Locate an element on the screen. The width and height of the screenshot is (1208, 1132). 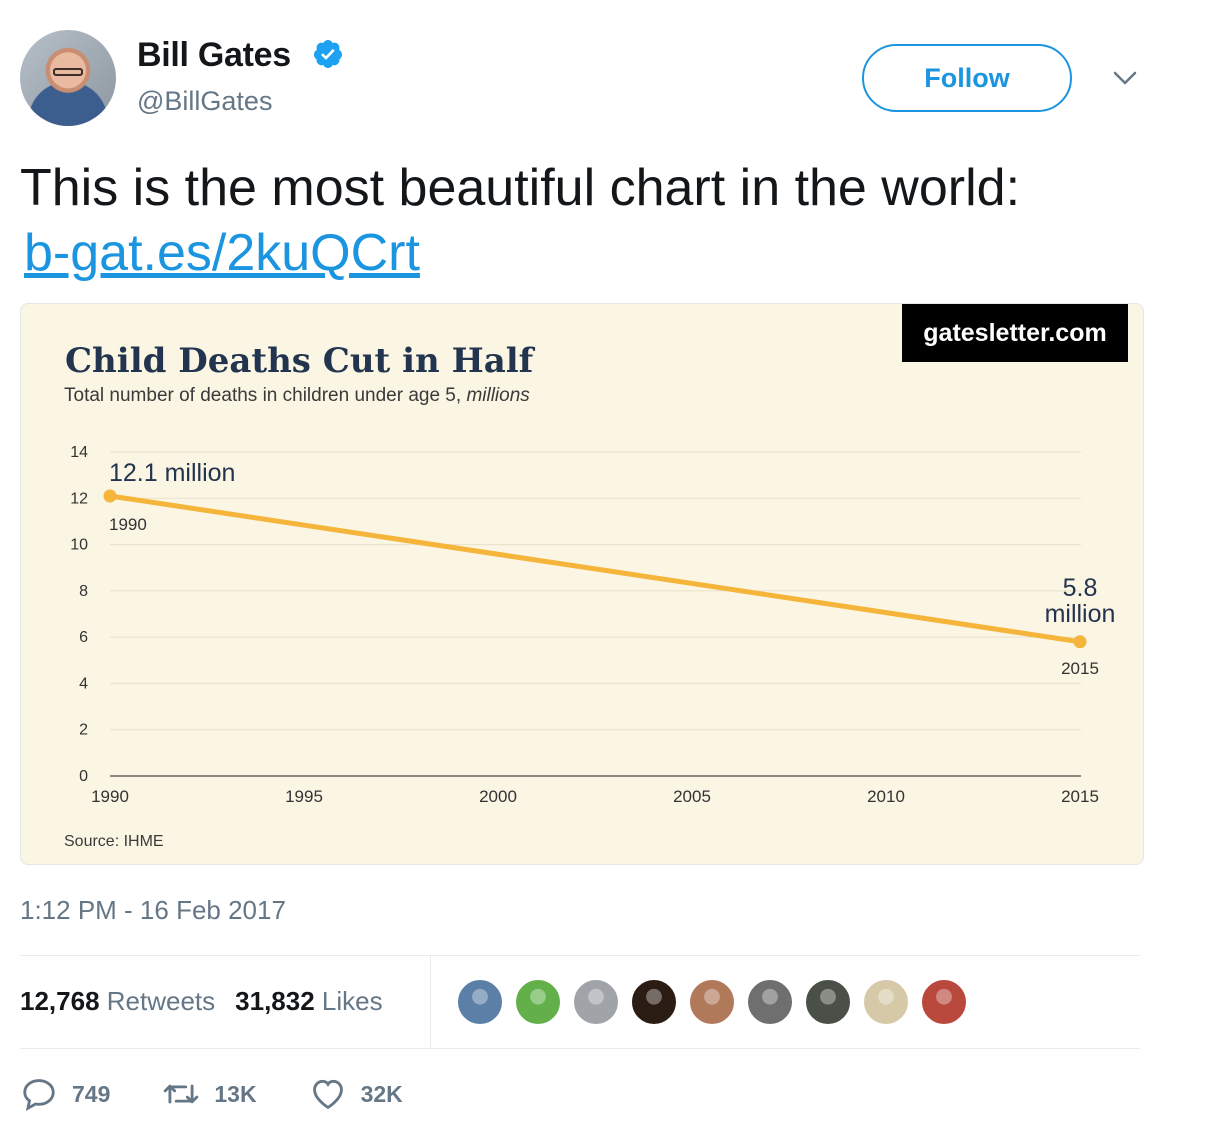
author-handle: @BillGates is located at coordinates (205, 101).